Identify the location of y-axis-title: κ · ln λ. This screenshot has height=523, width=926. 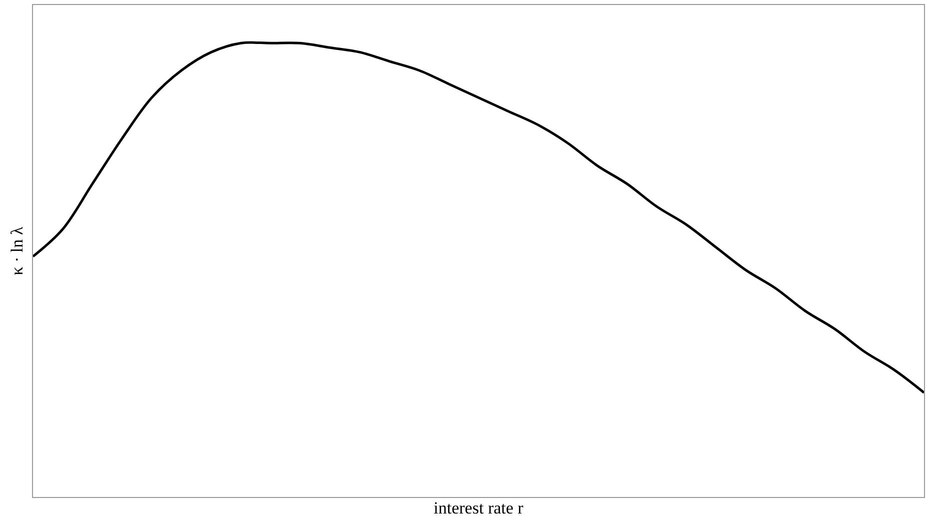
(17, 251).